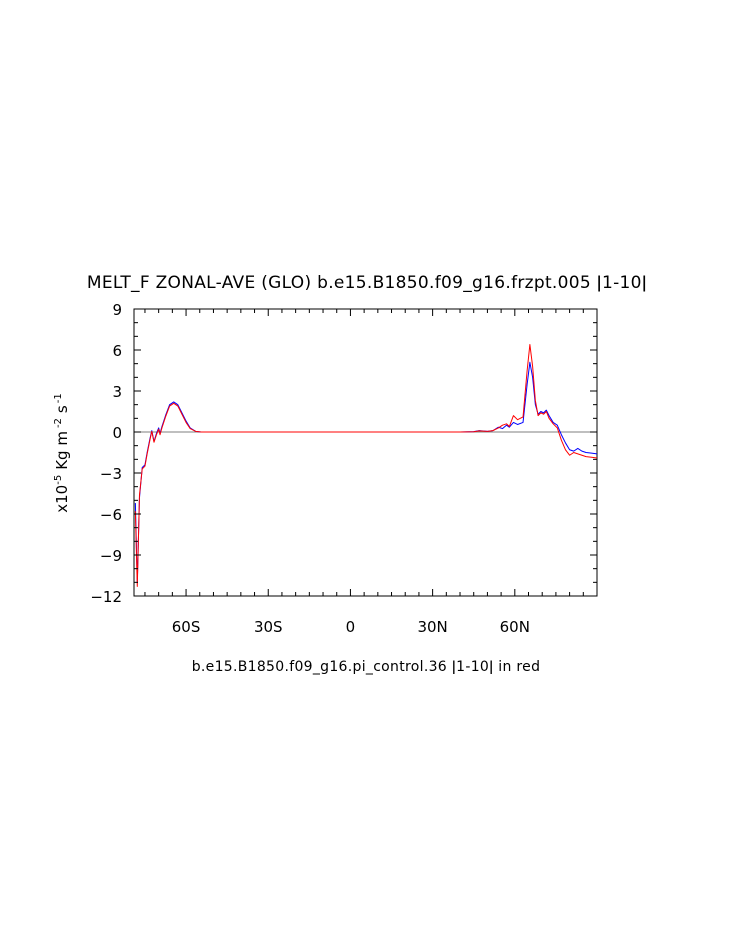 This screenshot has height=945, width=733. I want to click on y-tick-label: 6, so click(117, 351).